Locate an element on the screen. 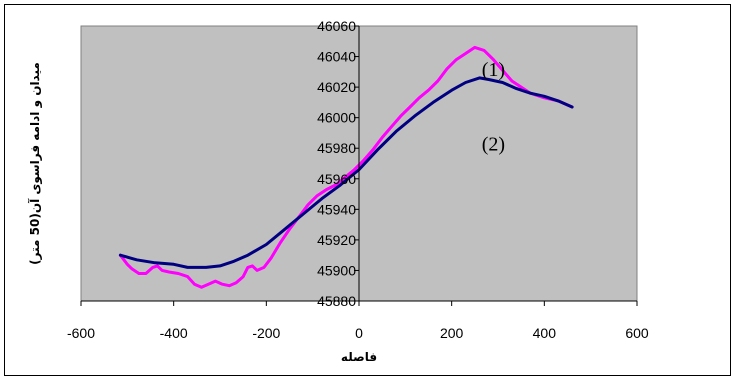  y-tick-label: 45920 is located at coordinates (336, 240).